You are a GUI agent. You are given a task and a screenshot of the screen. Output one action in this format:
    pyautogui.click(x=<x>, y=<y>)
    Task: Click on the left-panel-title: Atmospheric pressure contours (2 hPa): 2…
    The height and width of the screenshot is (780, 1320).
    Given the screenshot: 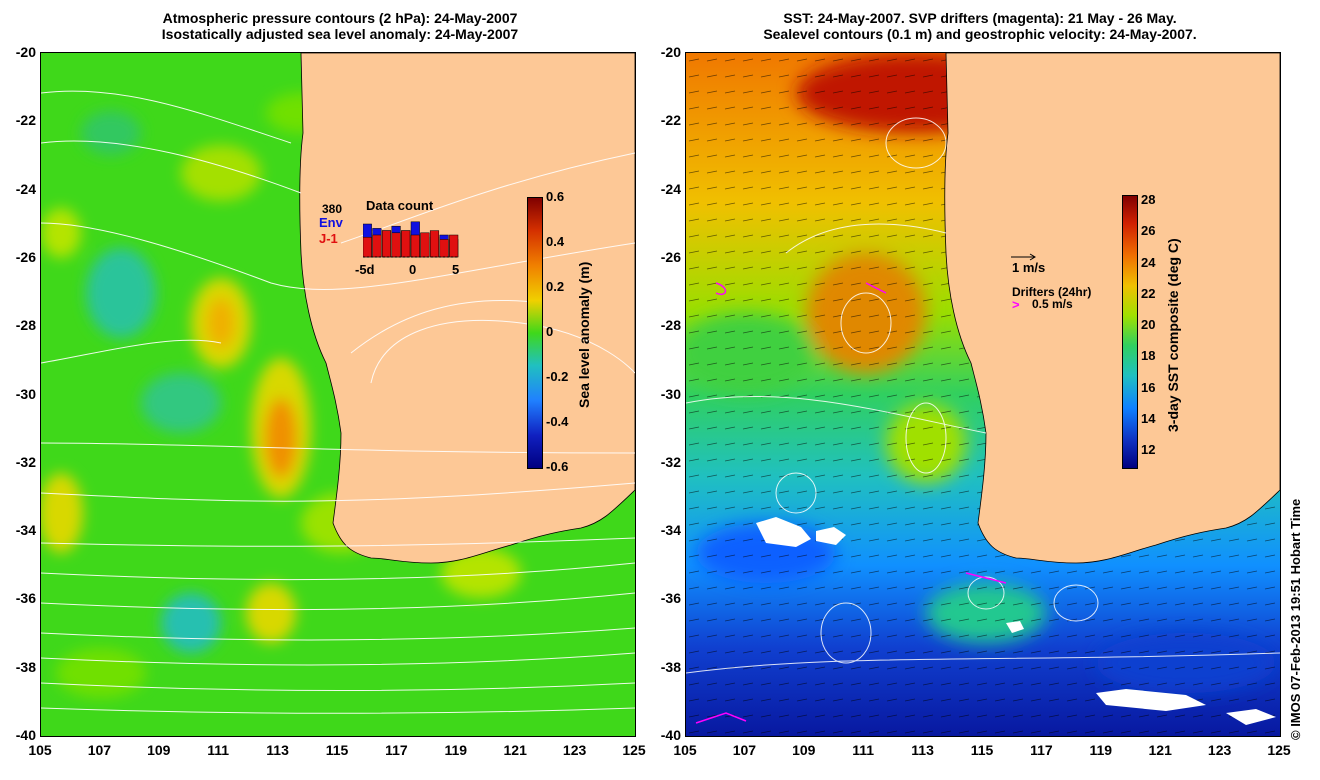 What is the action you would take?
    pyautogui.click(x=340, y=26)
    